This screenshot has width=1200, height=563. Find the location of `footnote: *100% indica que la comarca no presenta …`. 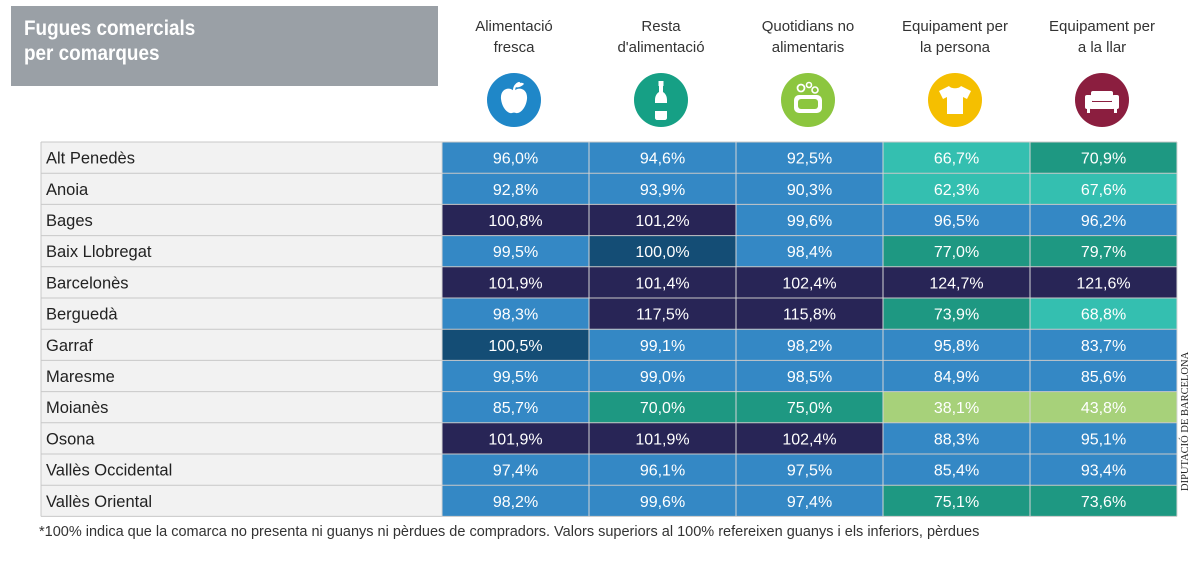

footnote: *100% indica que la comarca no presenta … is located at coordinates (509, 532).